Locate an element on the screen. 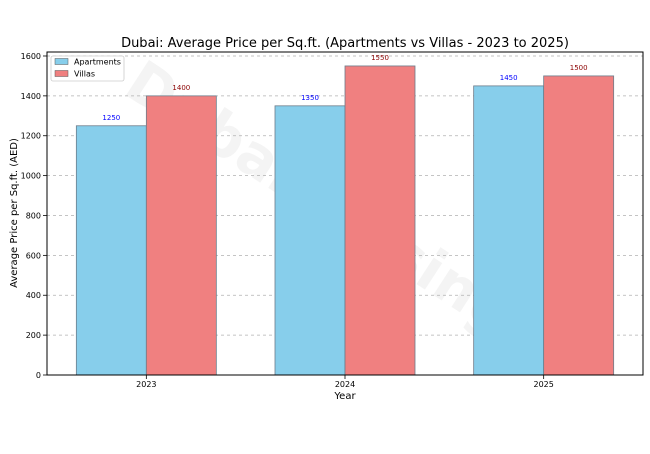  y-tick-label: 800 is located at coordinates (33, 215).